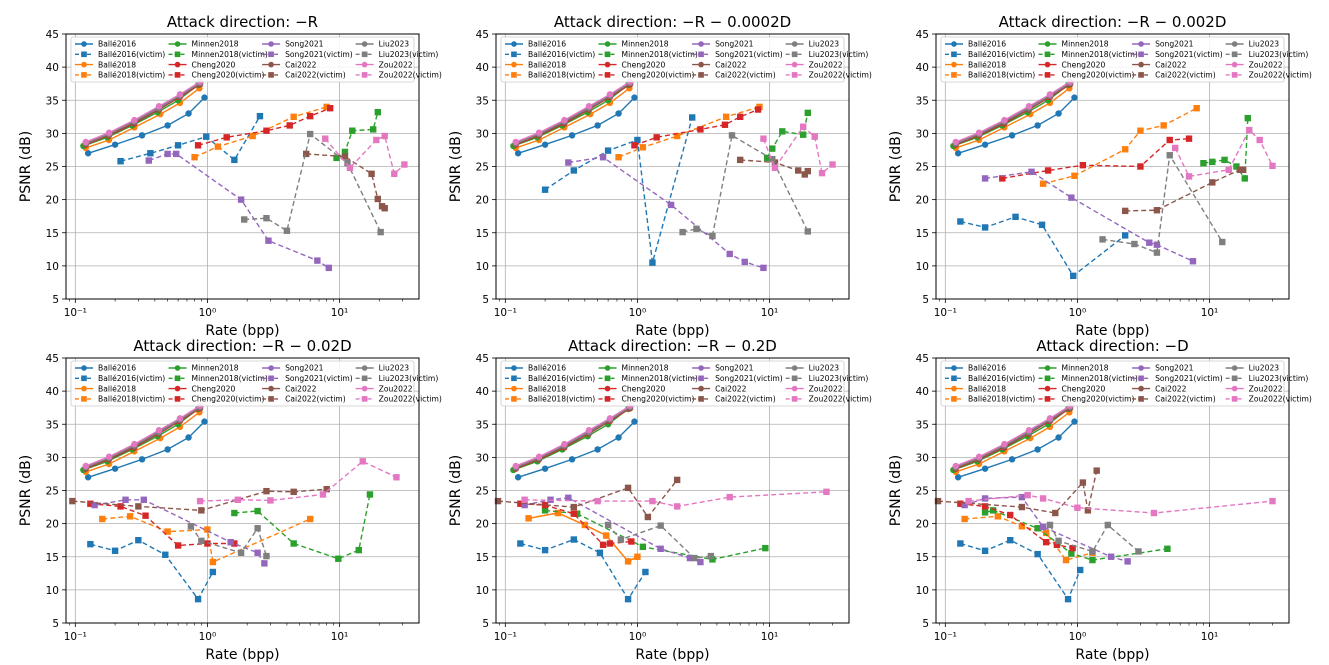 The height and width of the screenshot is (665, 1329). Describe the element at coordinates (645, 44) in the screenshot. I see `legend-label: Minnen2018` at that location.